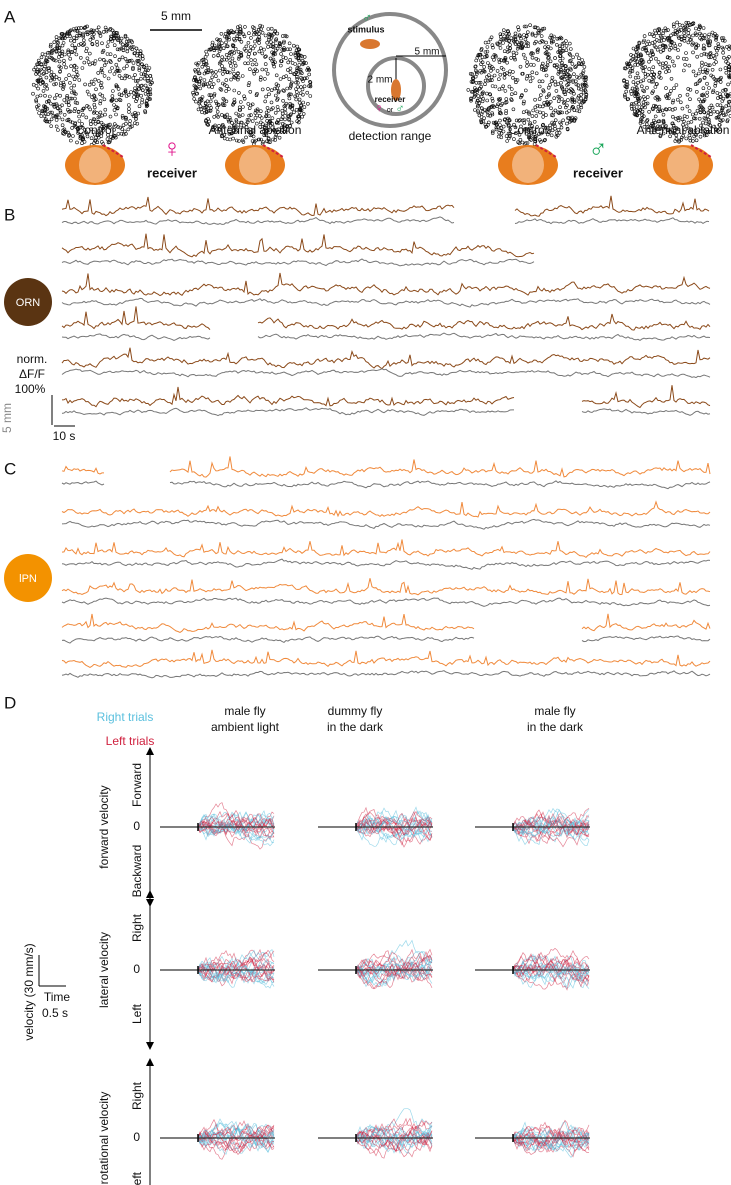 The height and width of the screenshot is (1185, 731). I want to click on panel-label: A, so click(10, 16).